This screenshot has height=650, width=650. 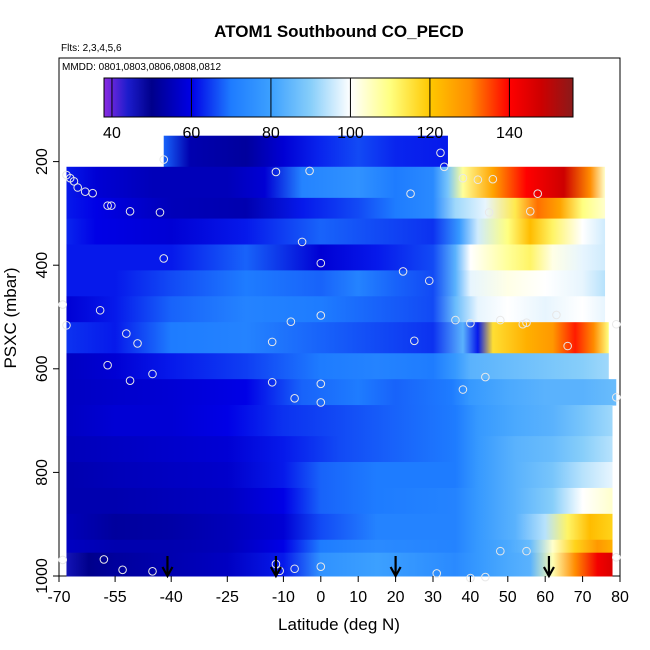 I want to click on chart-title: ATOM1 Southbound CO_PECD, so click(x=339, y=31).